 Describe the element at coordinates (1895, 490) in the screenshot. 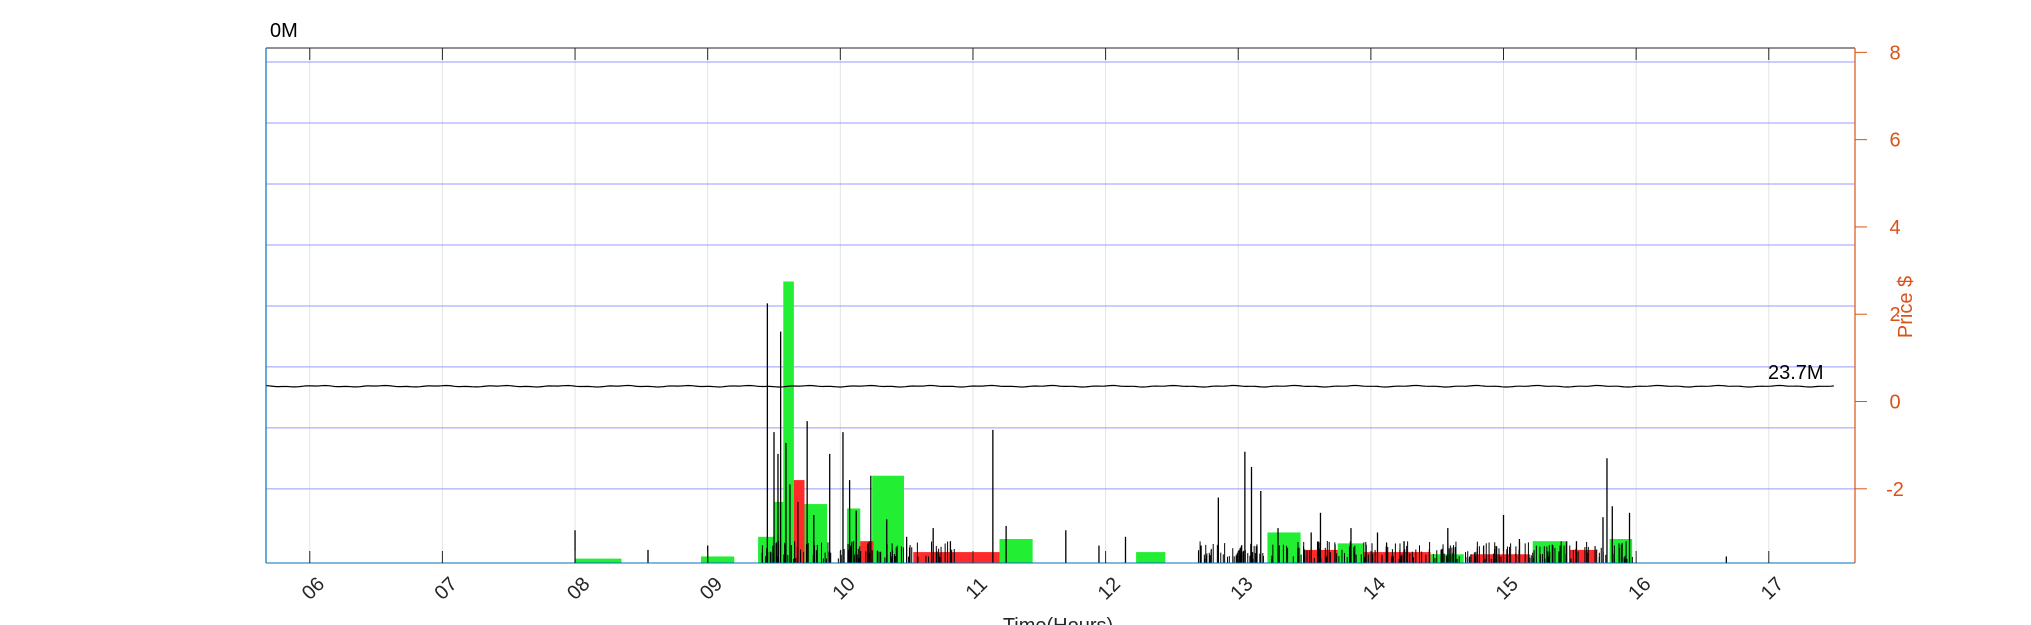

I see `y-tick-label: -2` at that location.